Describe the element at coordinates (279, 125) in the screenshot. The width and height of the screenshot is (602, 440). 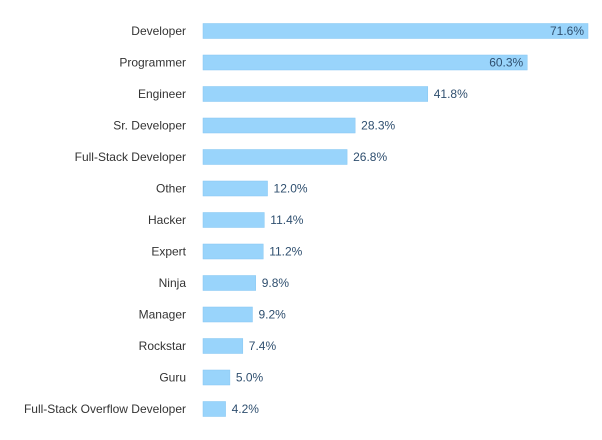
I see `bar-sr-developer` at that location.